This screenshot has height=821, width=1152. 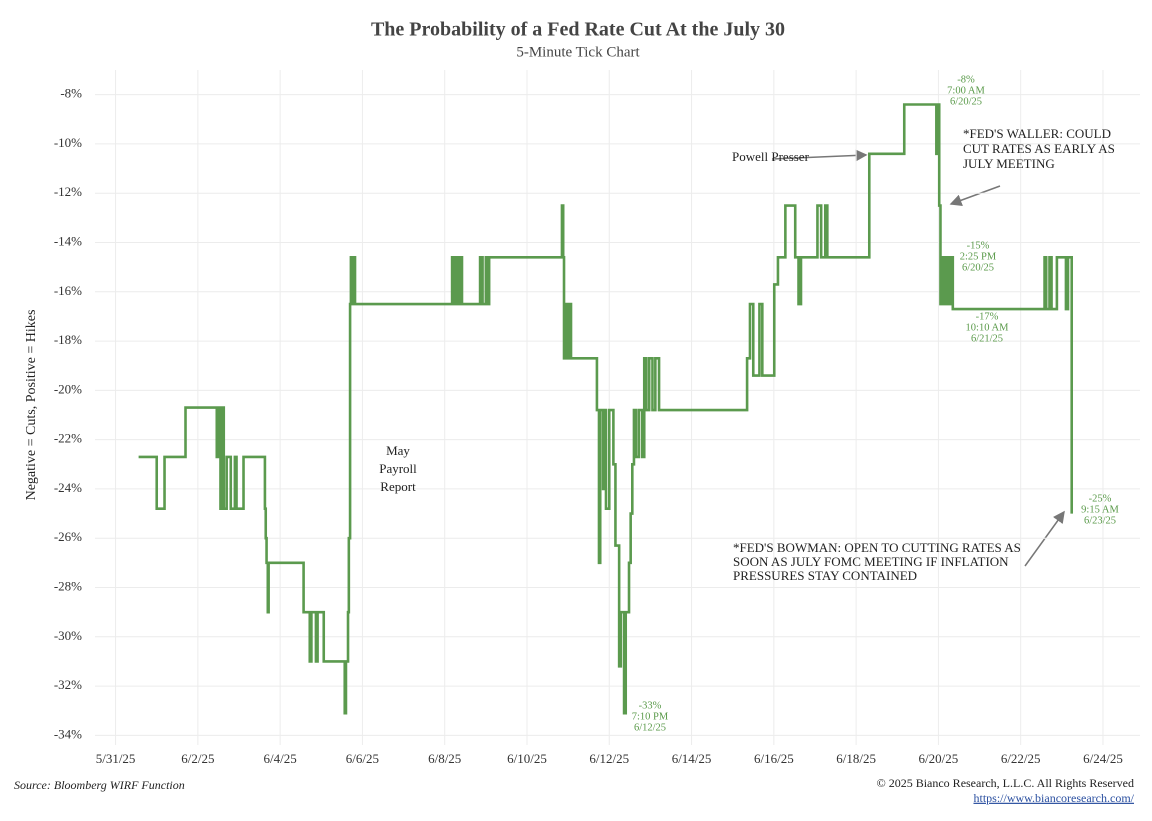 What do you see at coordinates (68, 240) in the screenshot?
I see `y-tick-label: -14%` at bounding box center [68, 240].